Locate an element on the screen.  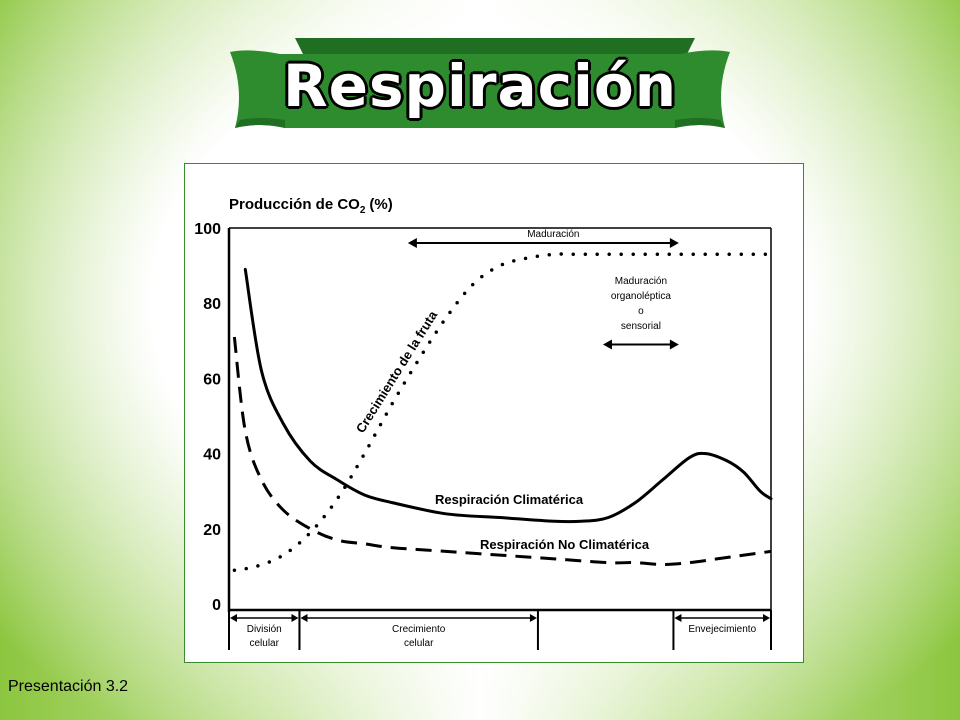
maduracion-arrow-head-right is located at coordinates (674, 243).